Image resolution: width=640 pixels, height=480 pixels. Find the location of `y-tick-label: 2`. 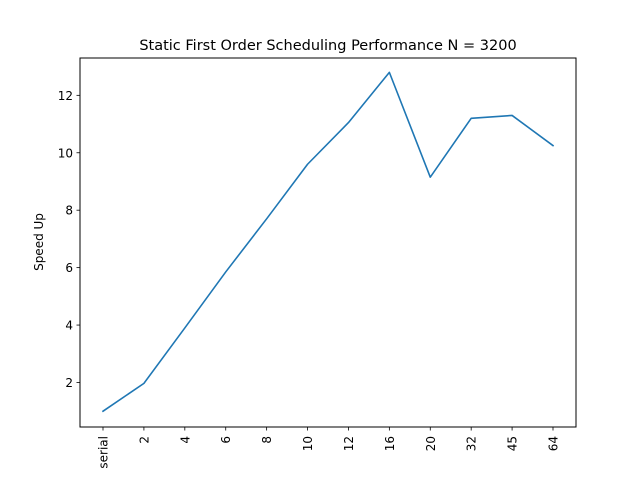

y-tick-label: 2 is located at coordinates (69, 383).